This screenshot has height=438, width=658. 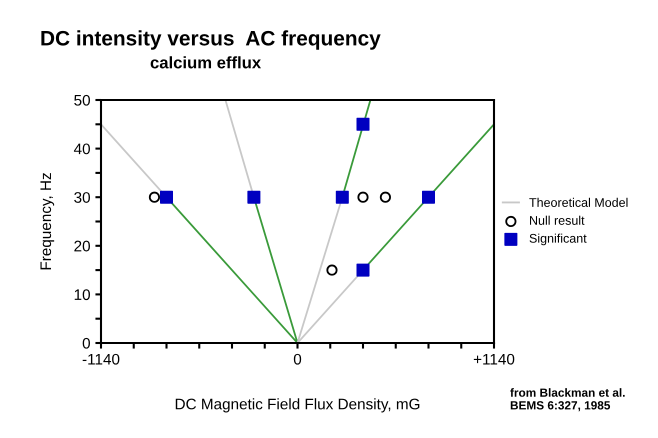 What do you see at coordinates (298, 405) in the screenshot?
I see `x-axis-title: DC Magnetic Field Flux Density, mG` at bounding box center [298, 405].